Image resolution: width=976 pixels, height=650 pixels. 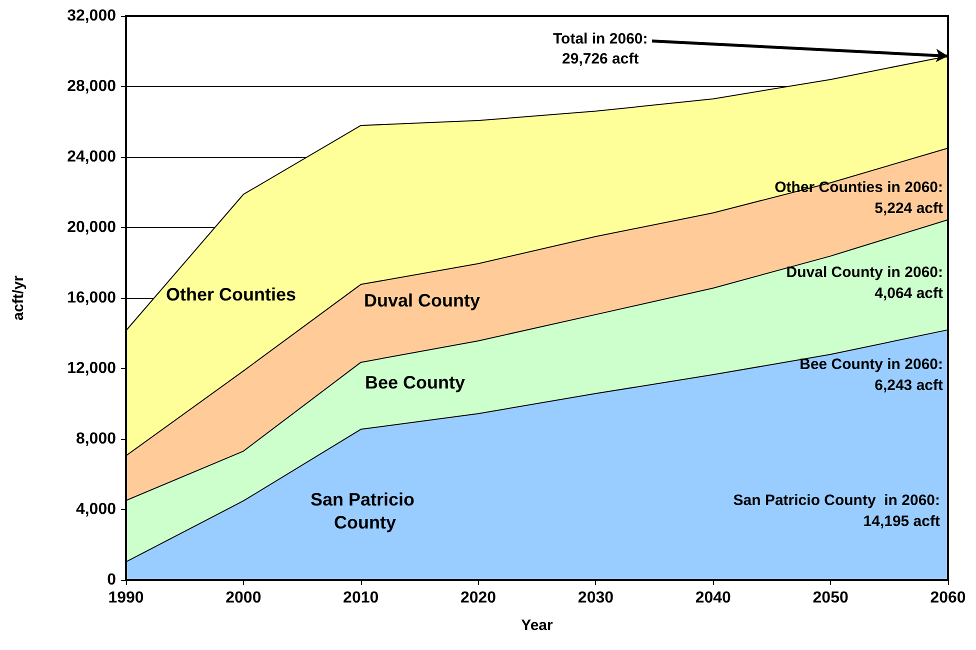 What do you see at coordinates (864, 283) in the screenshot?
I see `annotation: Duval County in 2060: 4,064 acft` at bounding box center [864, 283].